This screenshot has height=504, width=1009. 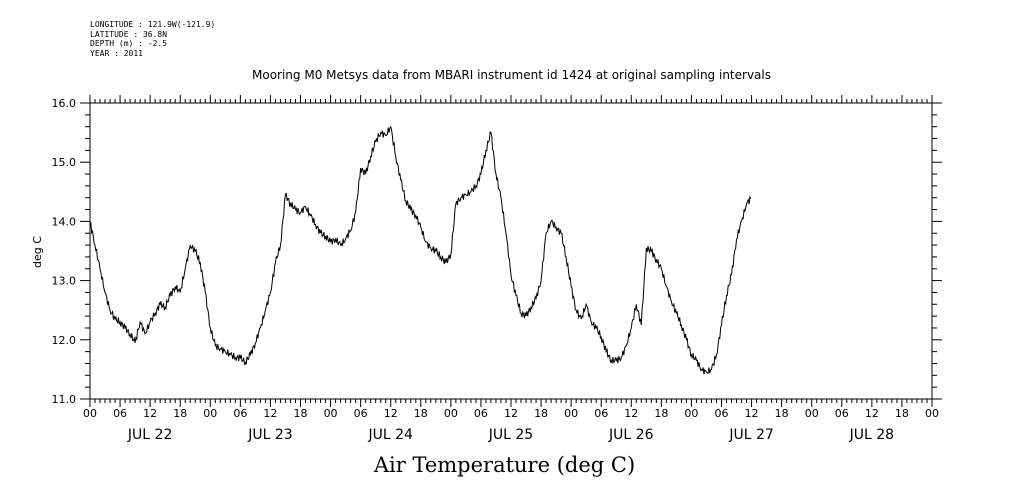 I want to click on x-day-label: JUL 27, so click(x=750, y=435).